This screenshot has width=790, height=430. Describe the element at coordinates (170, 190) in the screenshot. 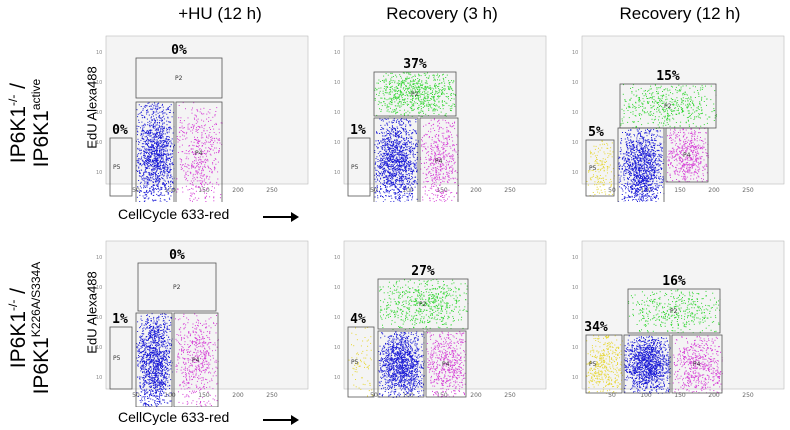

I see `x-tick-label: 100` at that location.